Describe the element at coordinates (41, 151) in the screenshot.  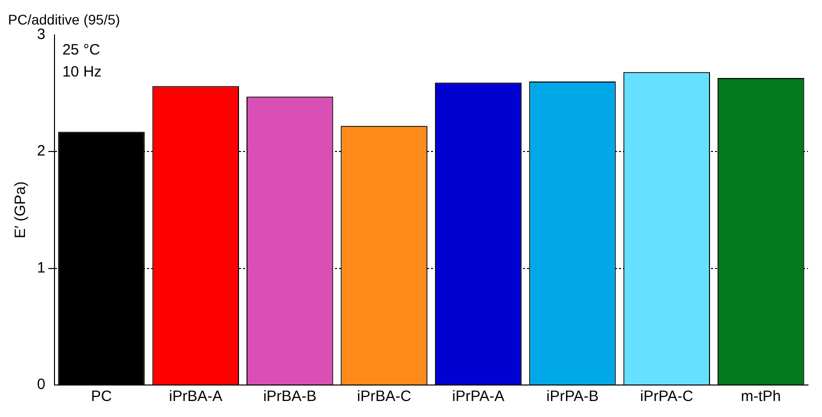
I see `y-tick-label: 2` at that location.